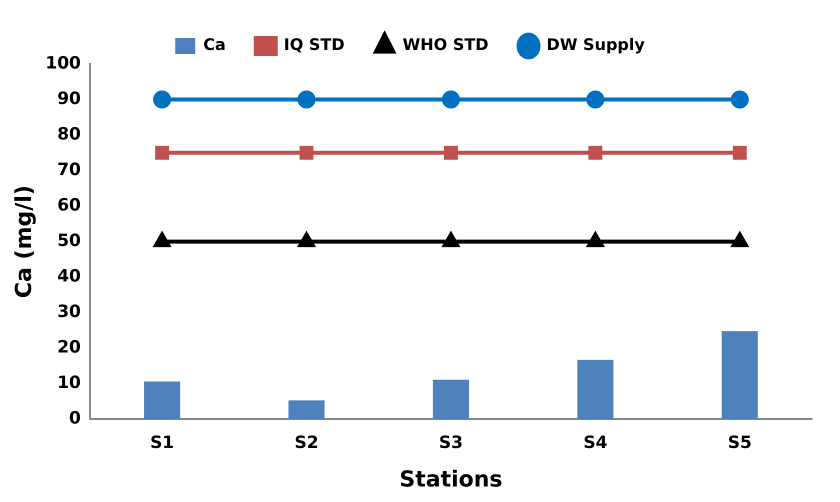 The width and height of the screenshot is (840, 502). I want to click on y-tick-label: 80, so click(69, 134).